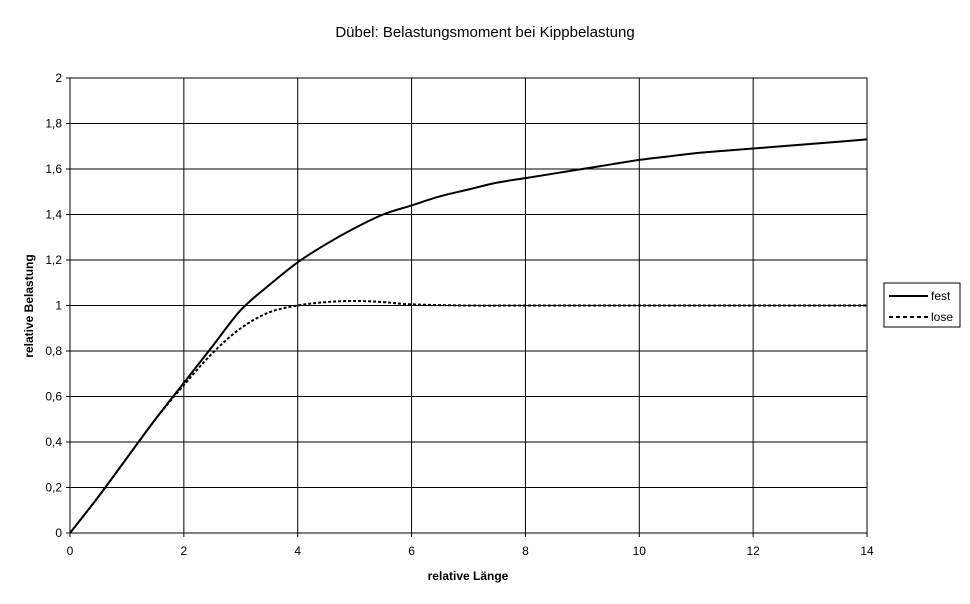 This screenshot has height=604, width=970. What do you see at coordinates (29, 305) in the screenshot?
I see `y-axis-title: relative Belastung` at bounding box center [29, 305].